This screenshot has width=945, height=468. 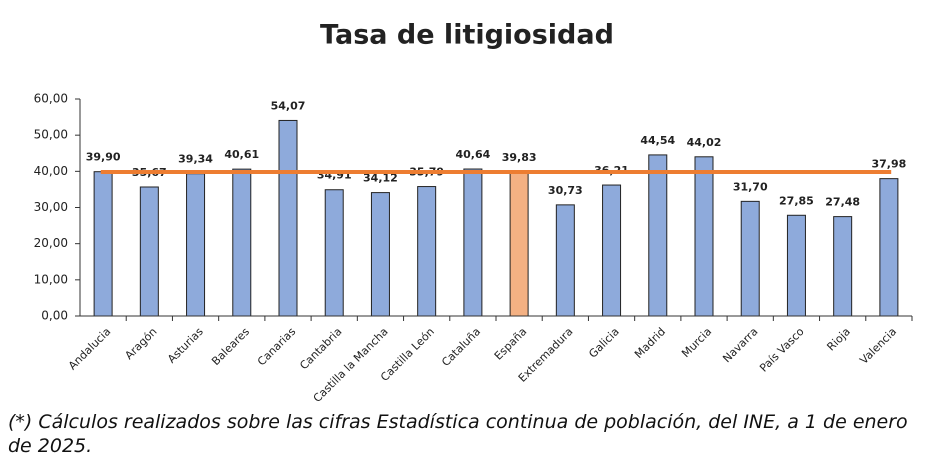 What do you see at coordinates (195, 159) in the screenshot?
I see `data-label: 39,34` at bounding box center [195, 159].